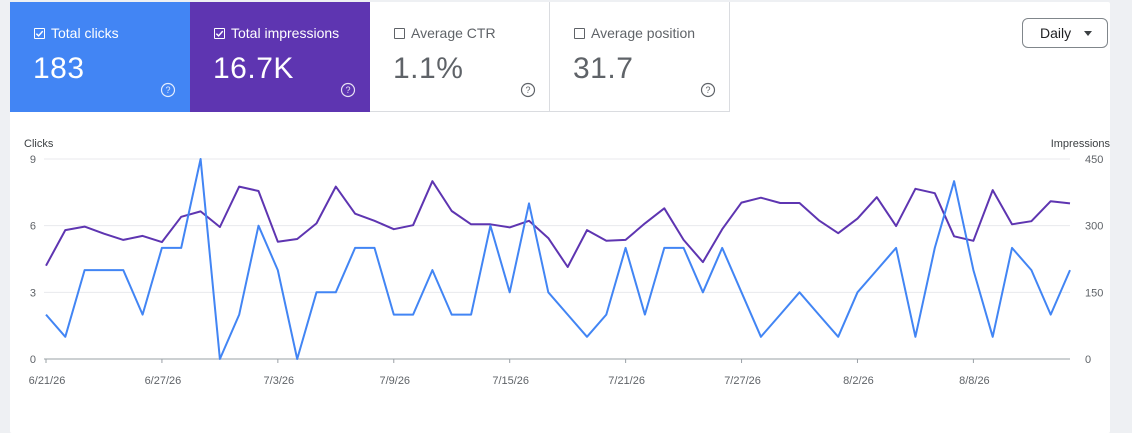  I want to click on period-dropdown: Daily, so click(1065, 33).